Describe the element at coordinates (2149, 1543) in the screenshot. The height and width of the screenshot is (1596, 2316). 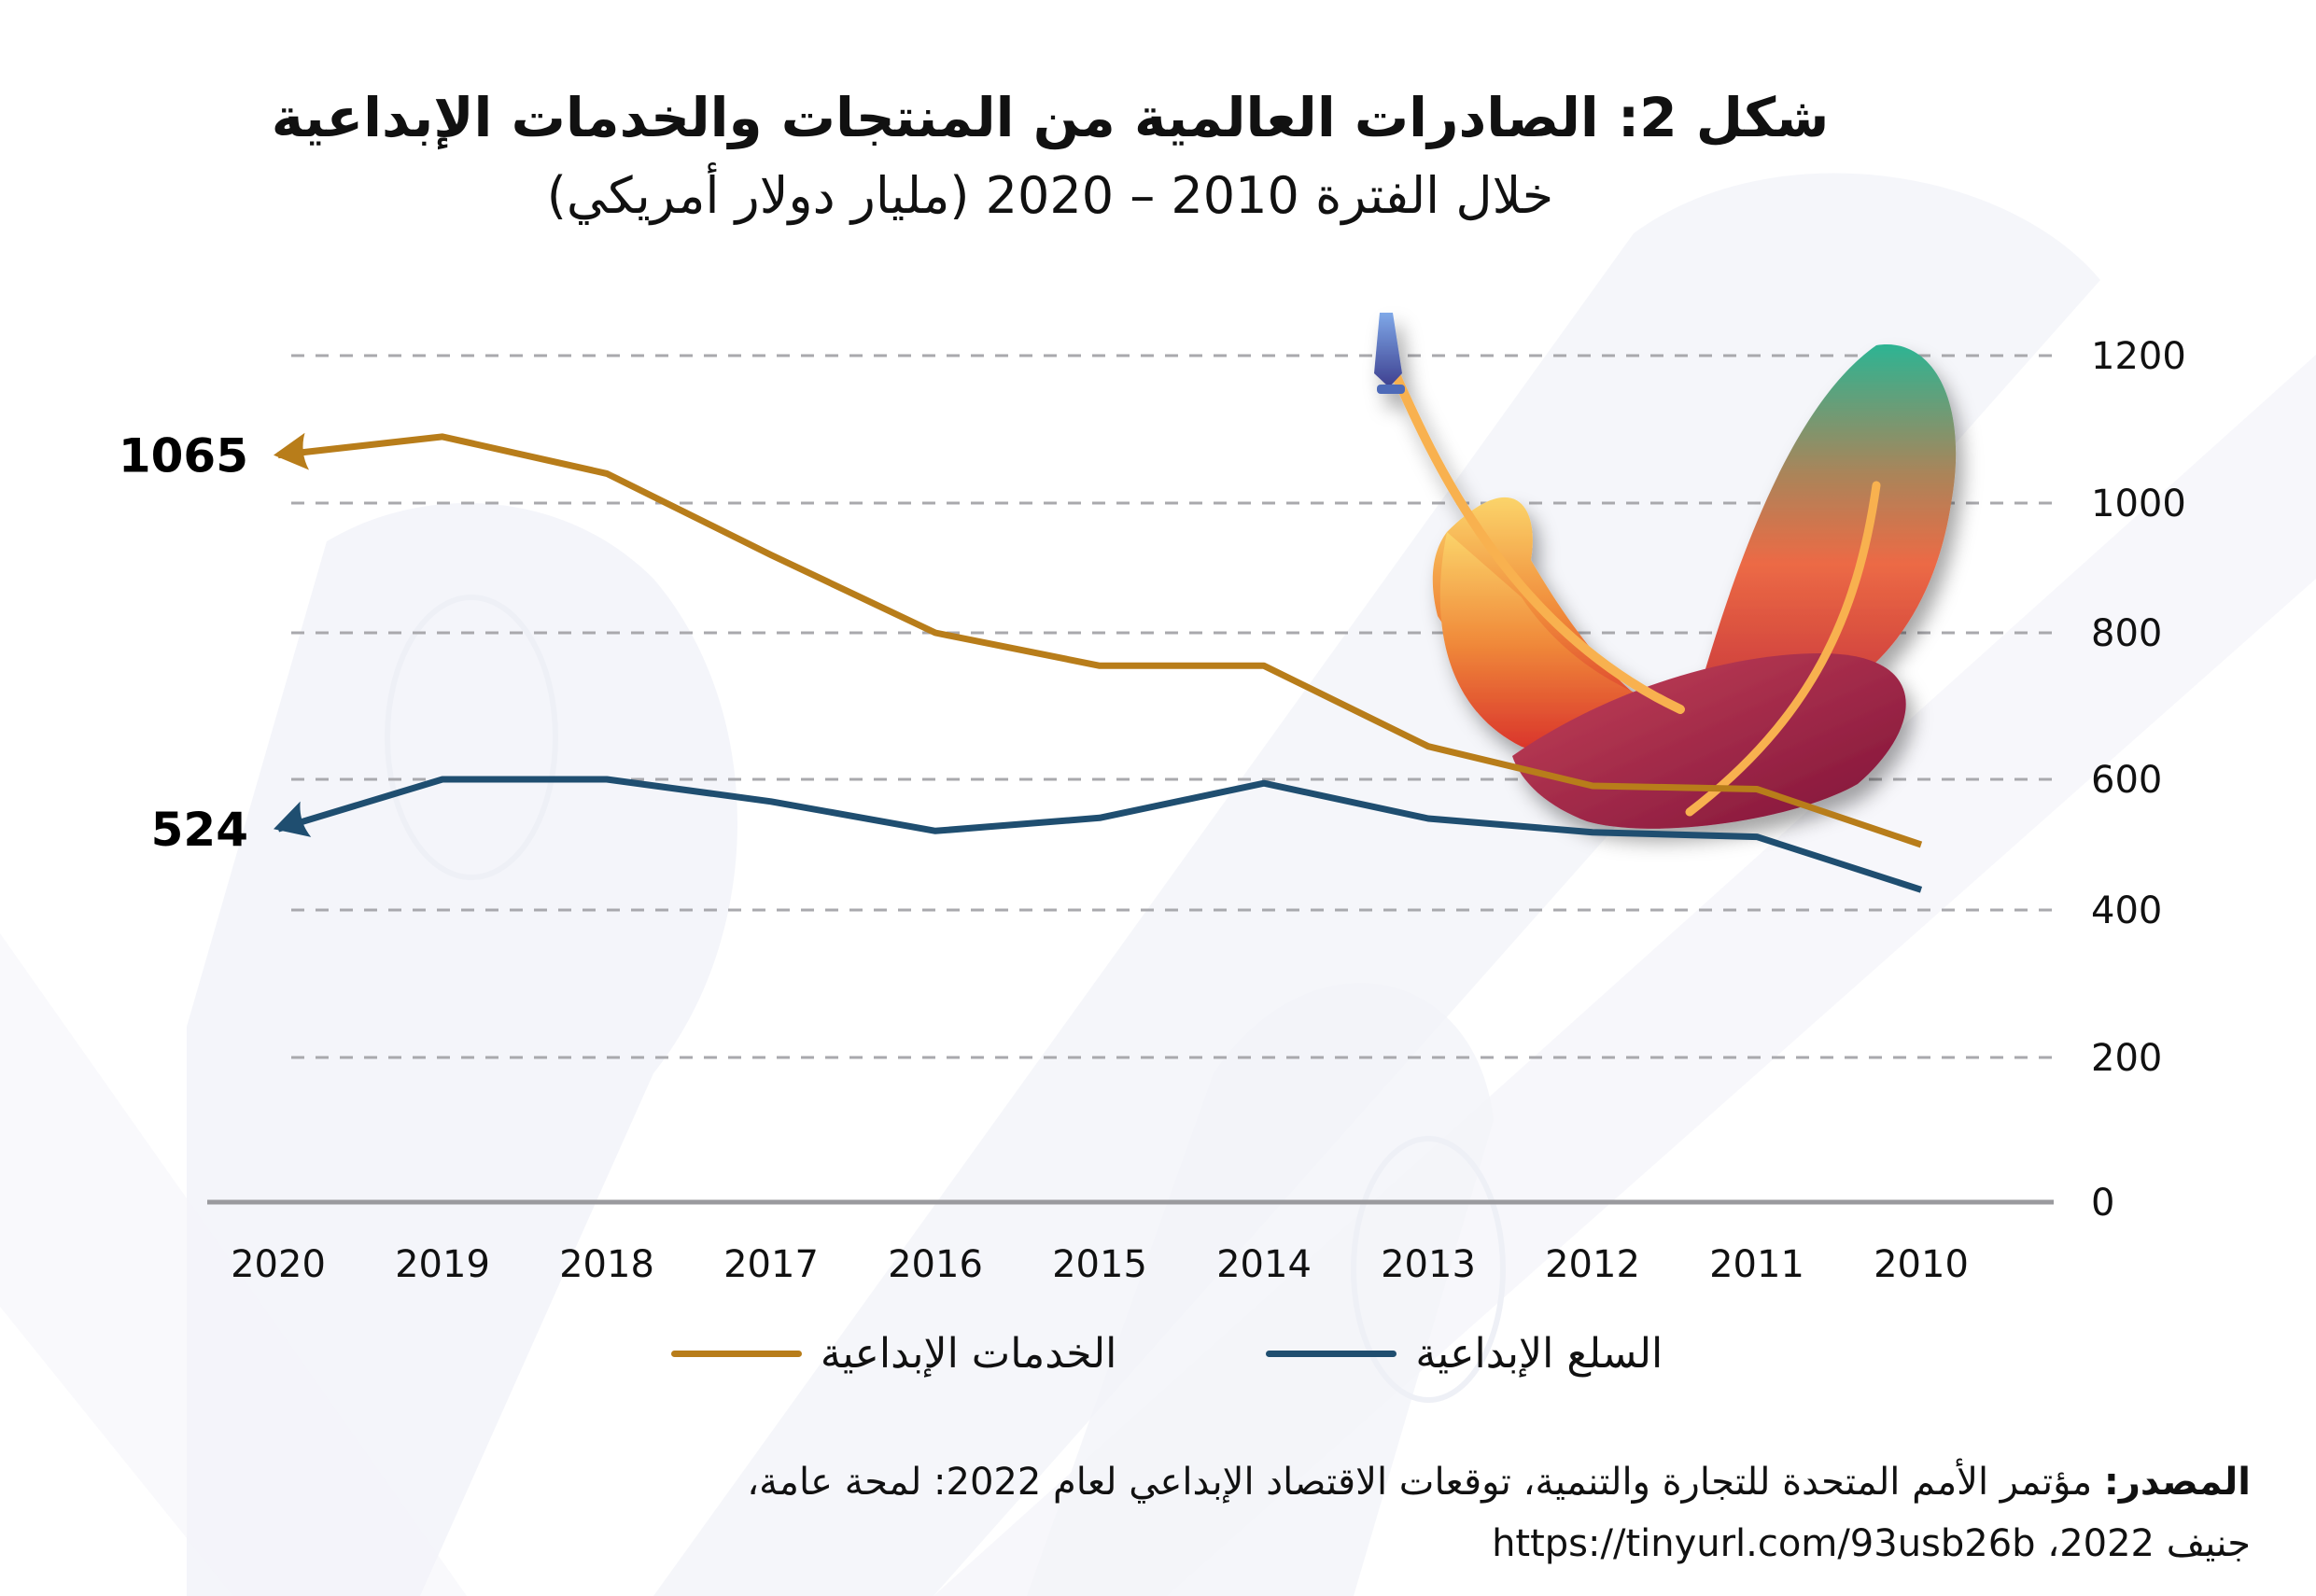
I see `source-prefix: جنيف 2022،` at that location.